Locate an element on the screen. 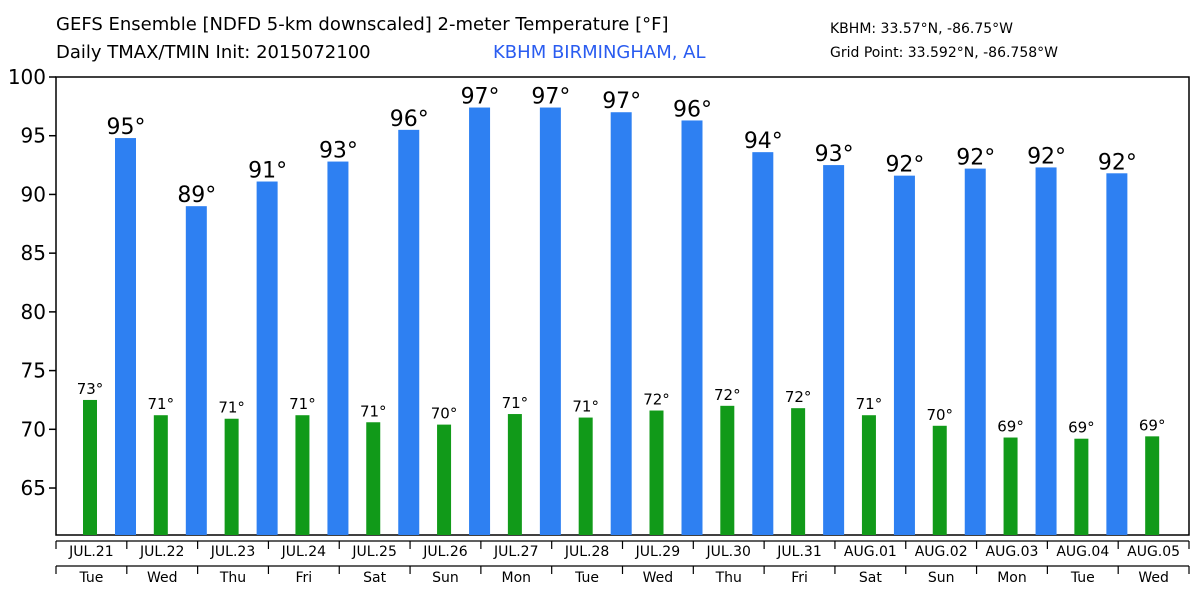  tmax-data-label: 91° is located at coordinates (267, 171).